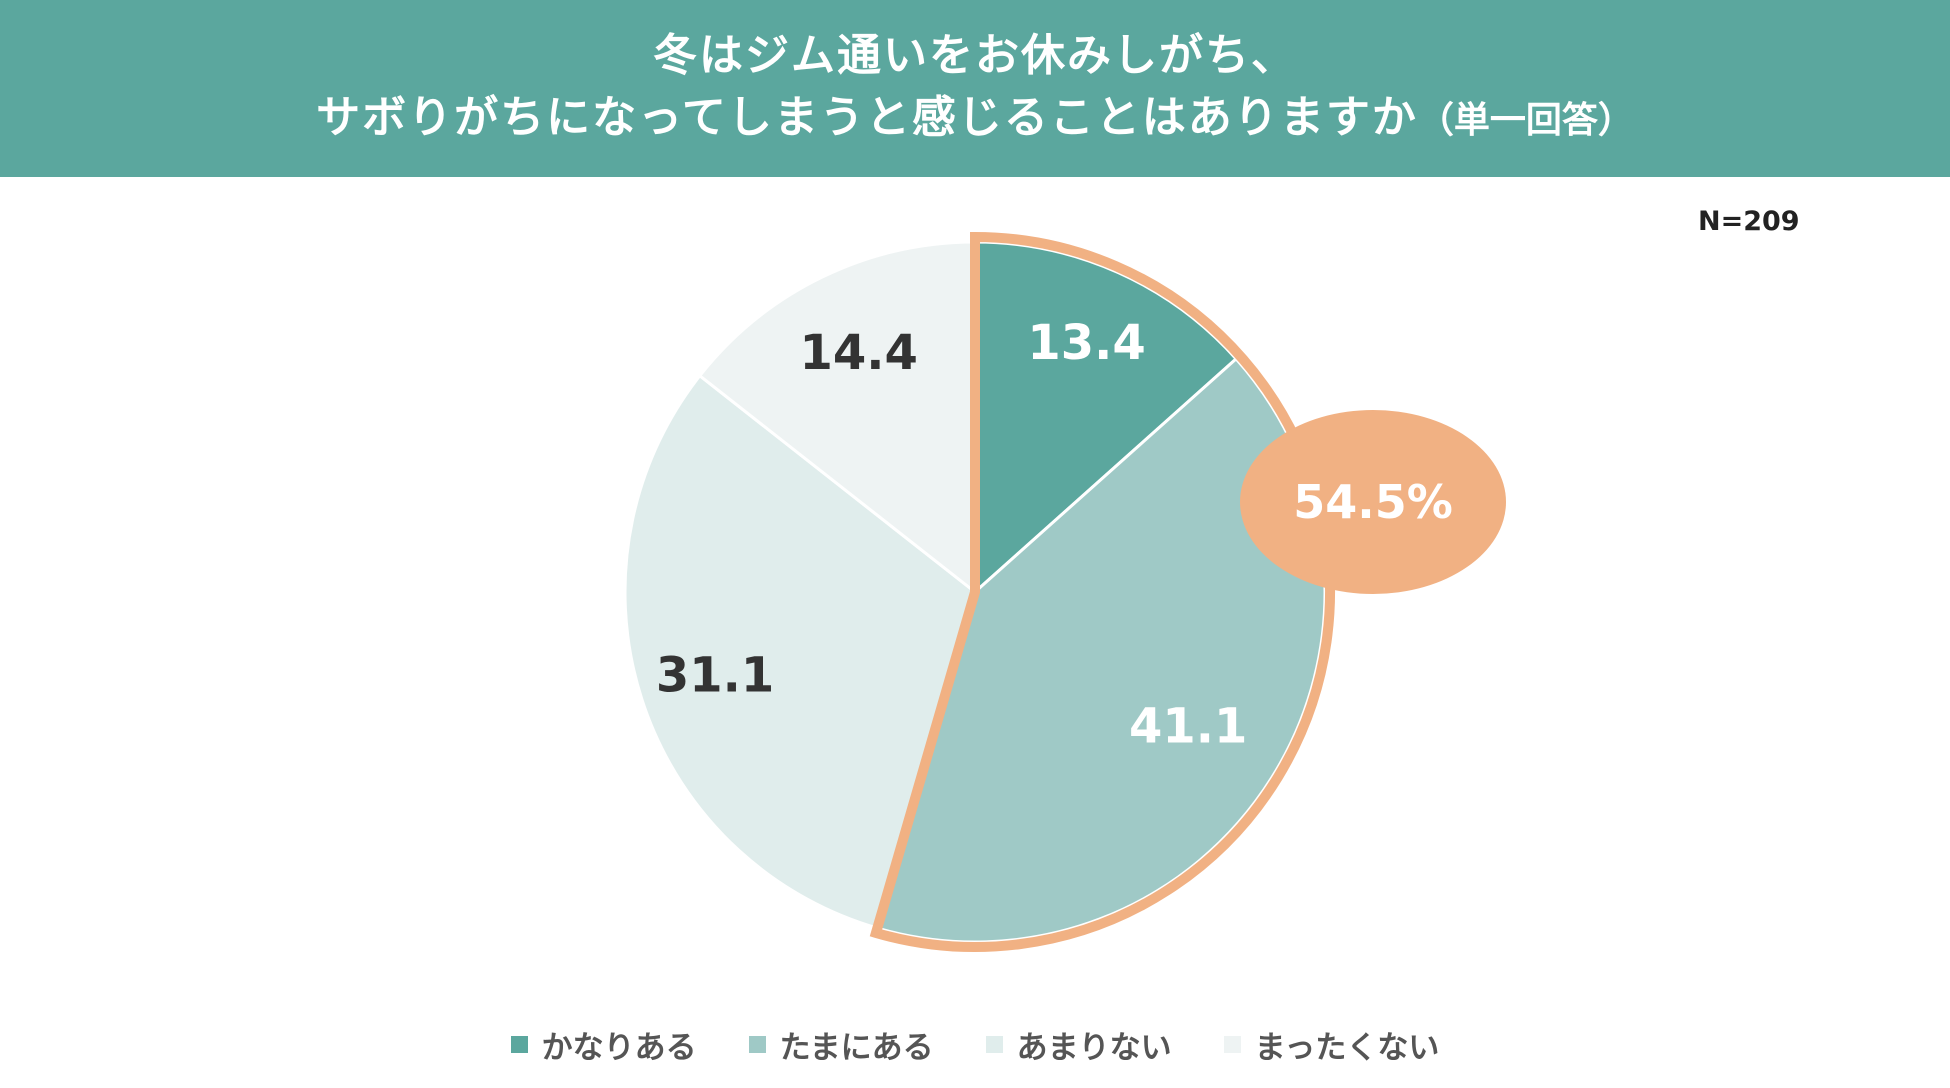 The height and width of the screenshot is (1088, 1950). Describe the element at coordinates (975, 1044) in the screenshot. I see `legend: かなりある たまにある あまりない まったくない` at that location.